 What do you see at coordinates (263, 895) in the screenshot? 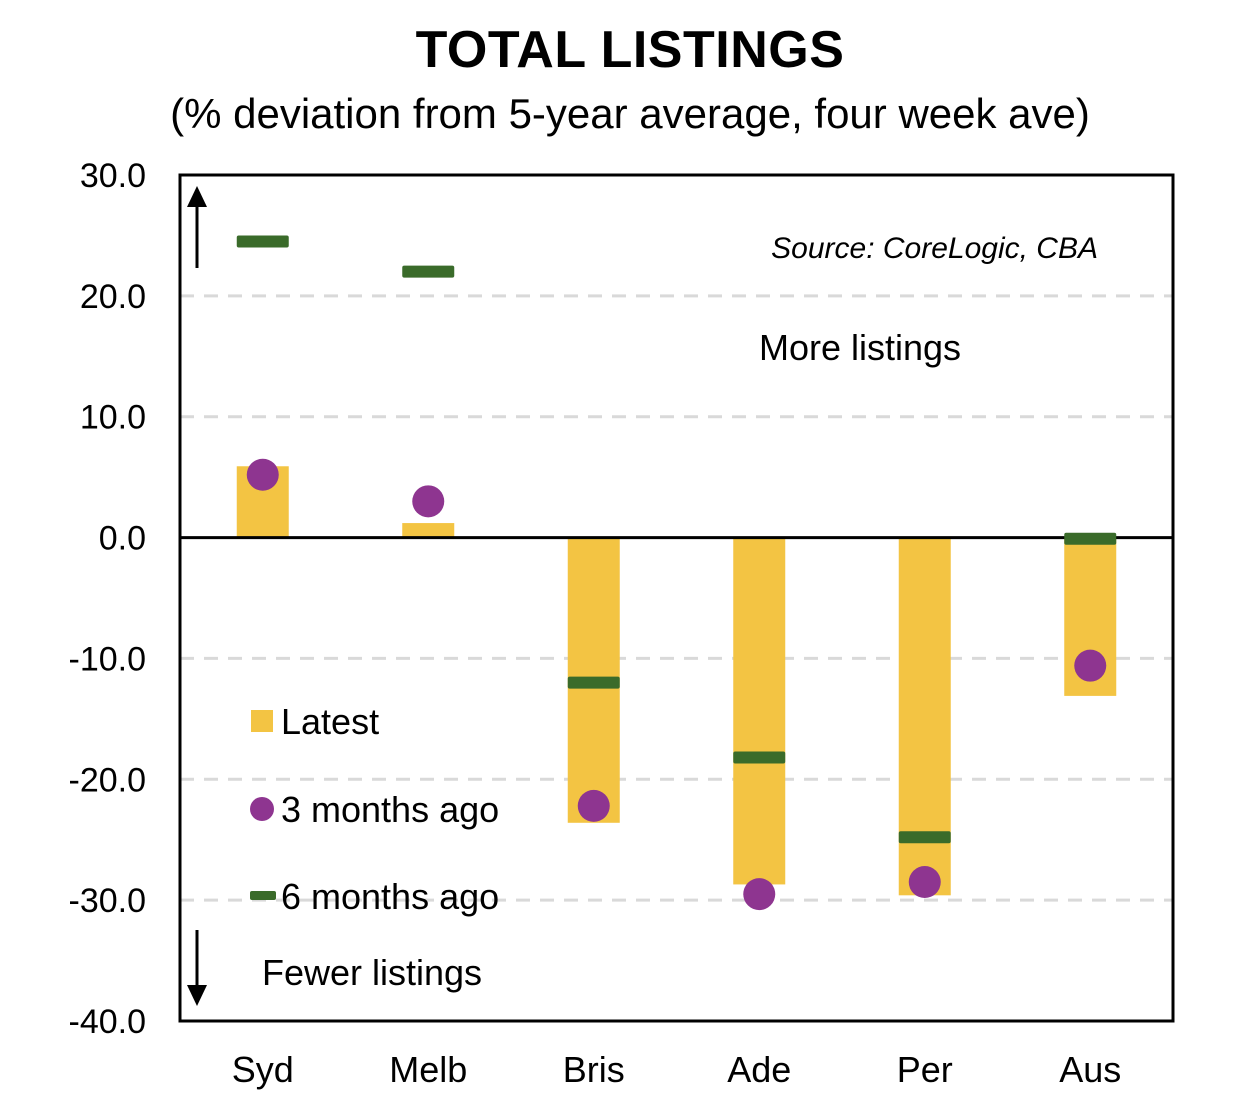
I see `legend-6-months-marker` at bounding box center [263, 895].